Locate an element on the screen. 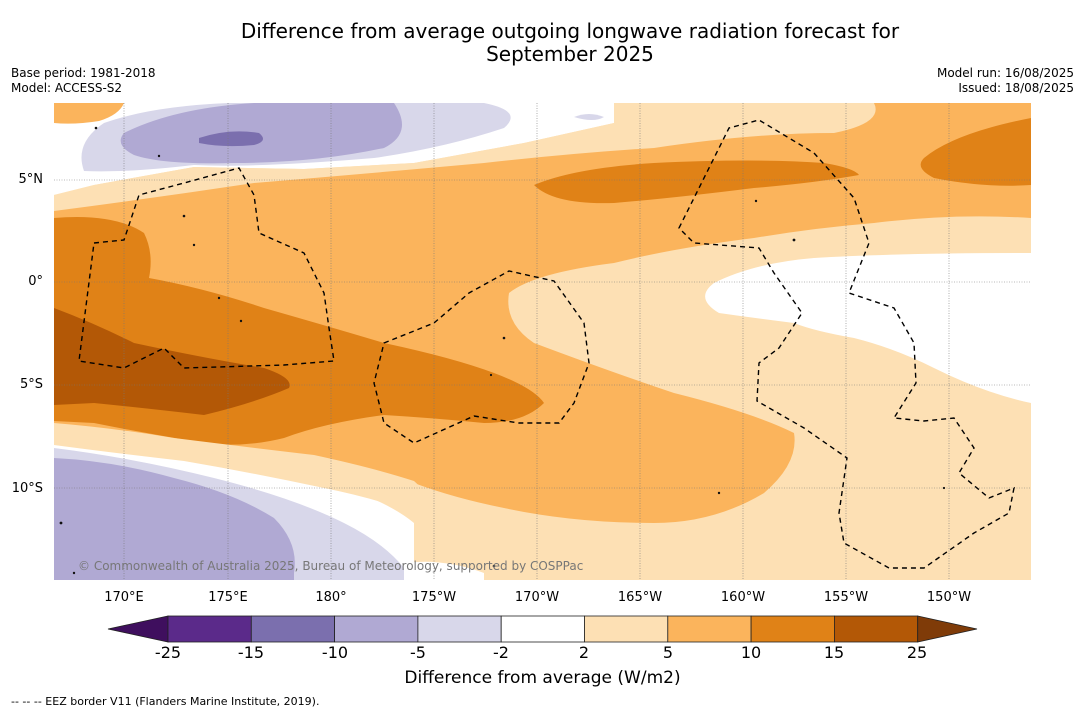 The height and width of the screenshot is (713, 1085). colorbar-bin-n5-n2 is located at coordinates (459, 629).